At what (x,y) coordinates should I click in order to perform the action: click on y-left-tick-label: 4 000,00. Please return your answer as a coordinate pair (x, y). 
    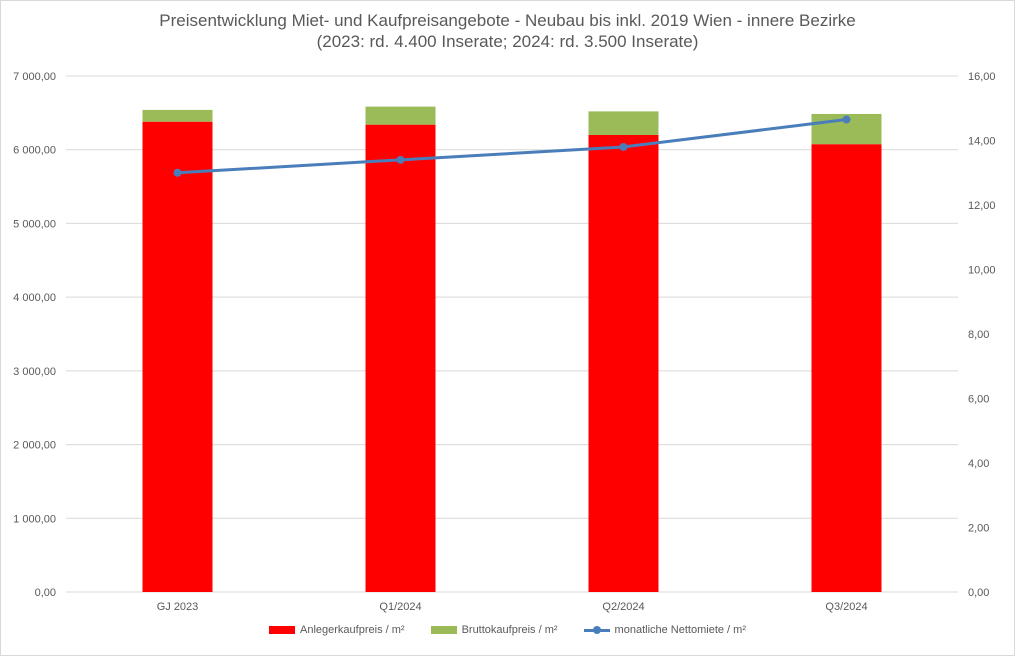
    Looking at the image, I should click on (34, 298).